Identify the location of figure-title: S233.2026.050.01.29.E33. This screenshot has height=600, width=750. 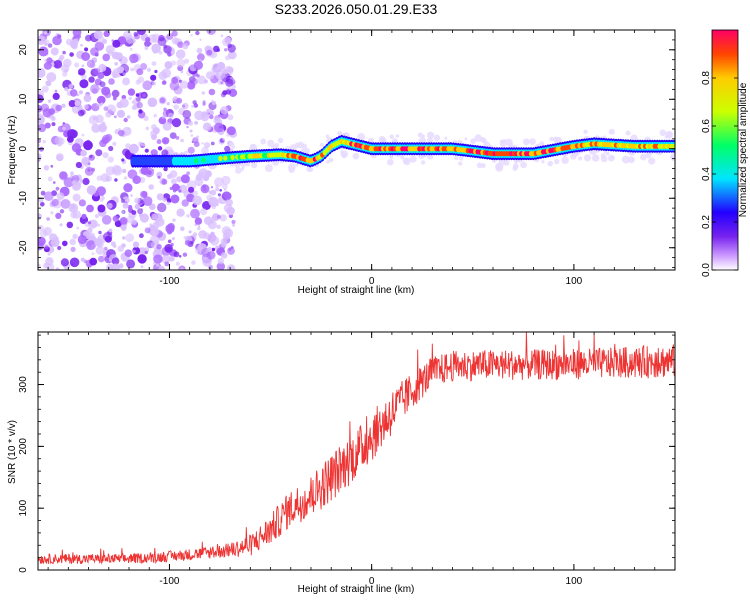
(356, 9).